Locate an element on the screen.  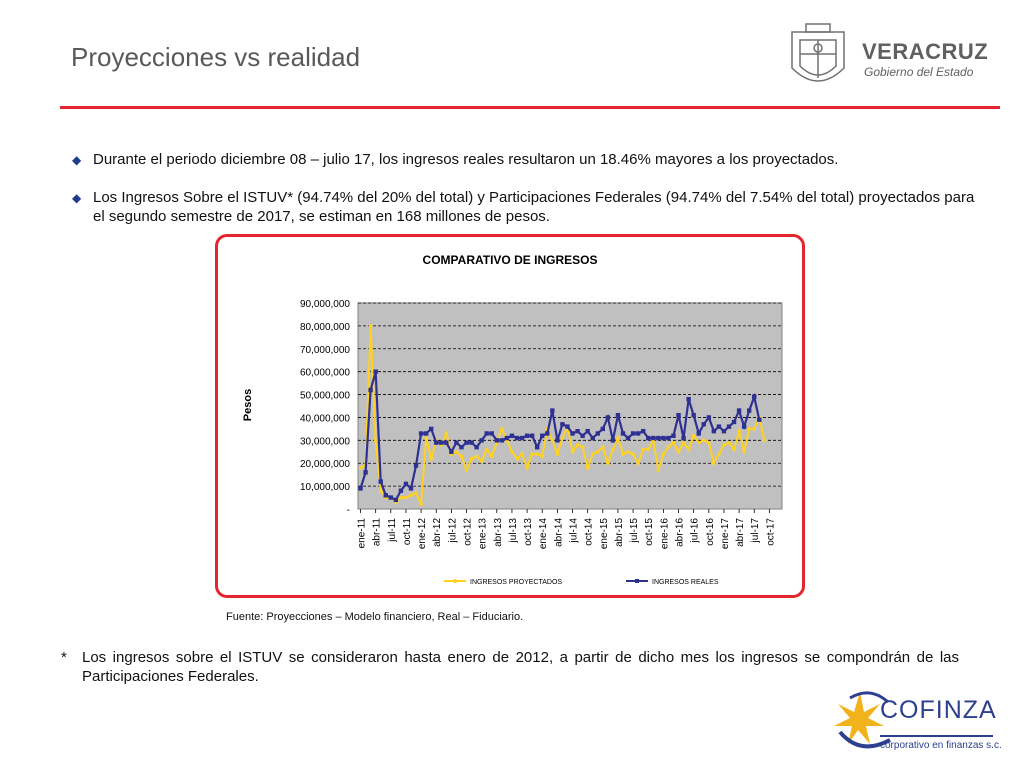
x-tick-label: jul-11 is located at coordinates (392, 530).